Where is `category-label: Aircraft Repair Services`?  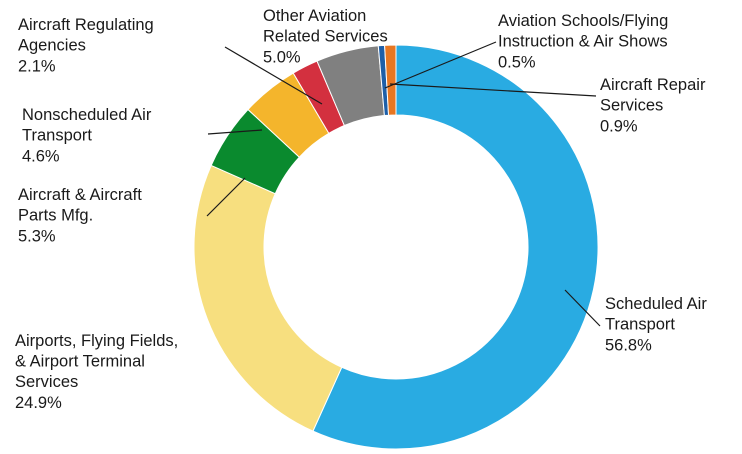 category-label: Aircraft Repair Services is located at coordinates (655, 95).